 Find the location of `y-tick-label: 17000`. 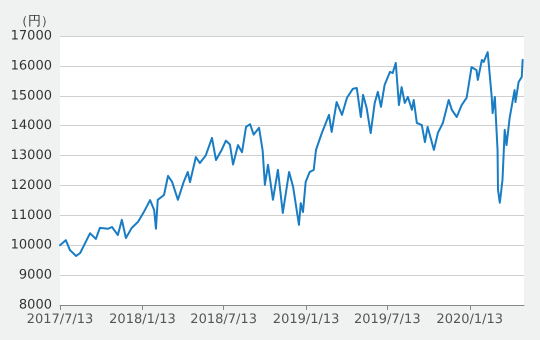

y-tick-label: 17000 is located at coordinates (31, 36).